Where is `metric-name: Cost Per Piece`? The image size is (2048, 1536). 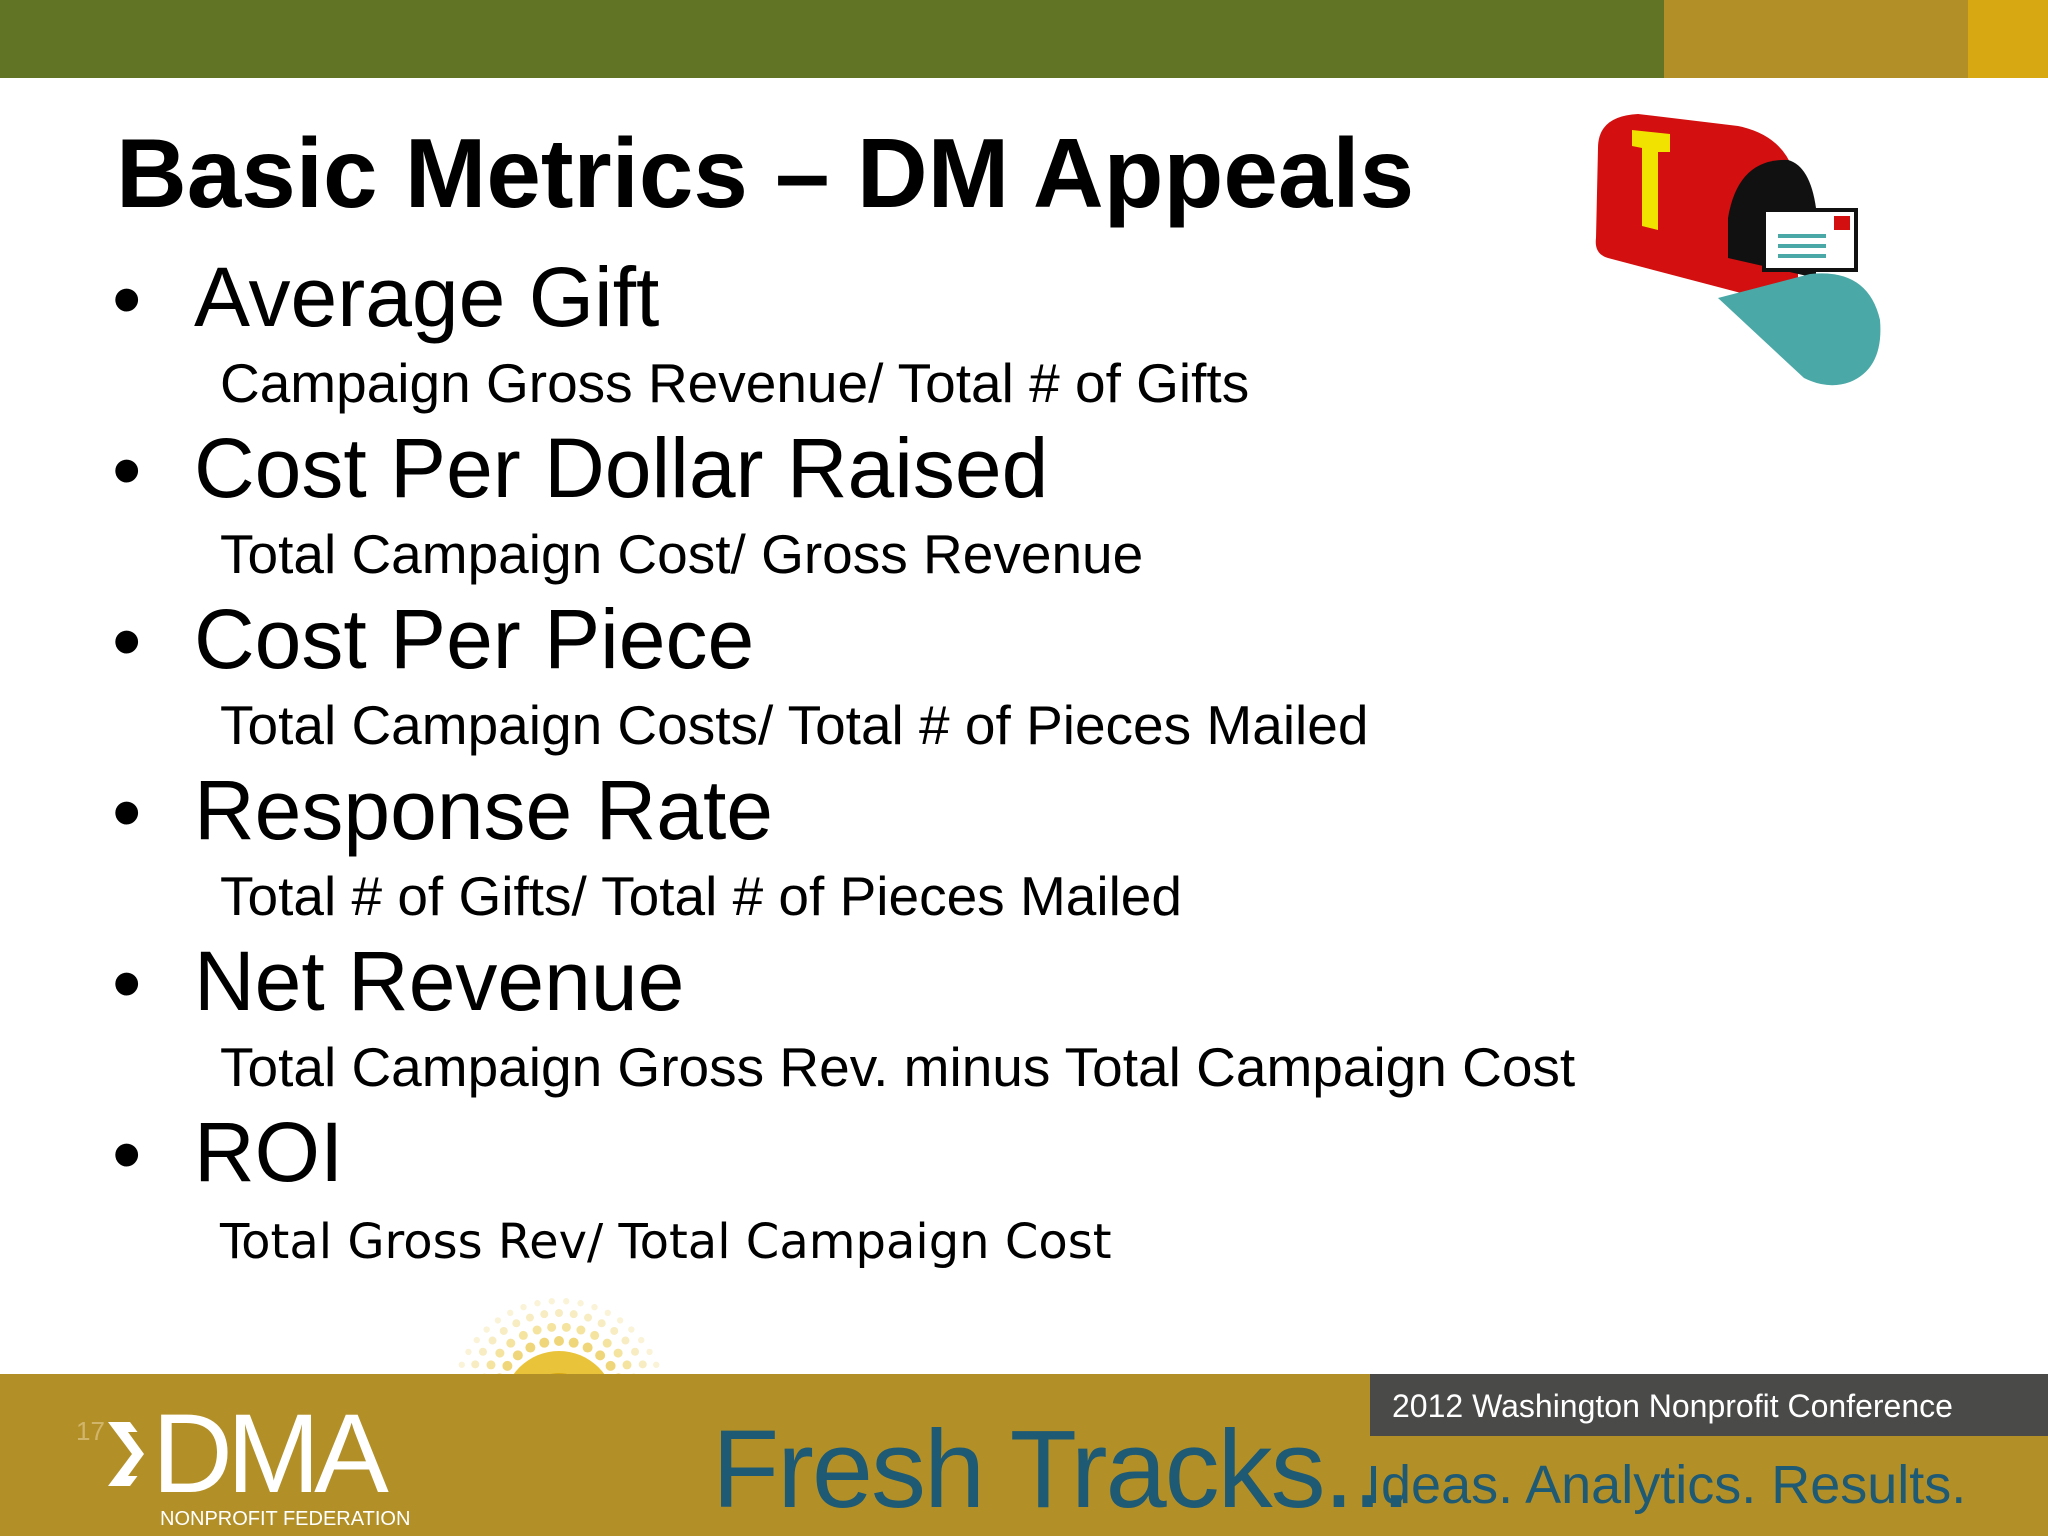
metric-name: Cost Per Piece is located at coordinates (474, 639).